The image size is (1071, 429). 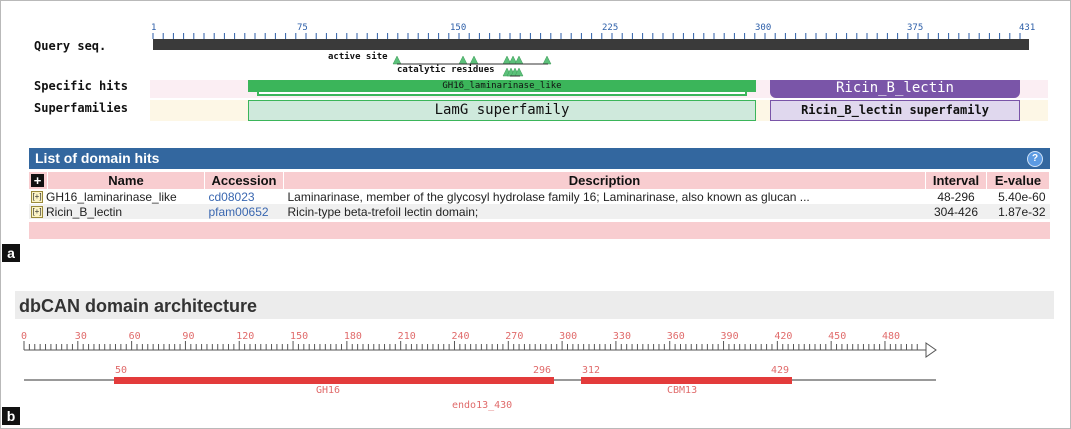 I want to click on specific-hit-ricin: Ricin_B_lectin, so click(x=895, y=89).